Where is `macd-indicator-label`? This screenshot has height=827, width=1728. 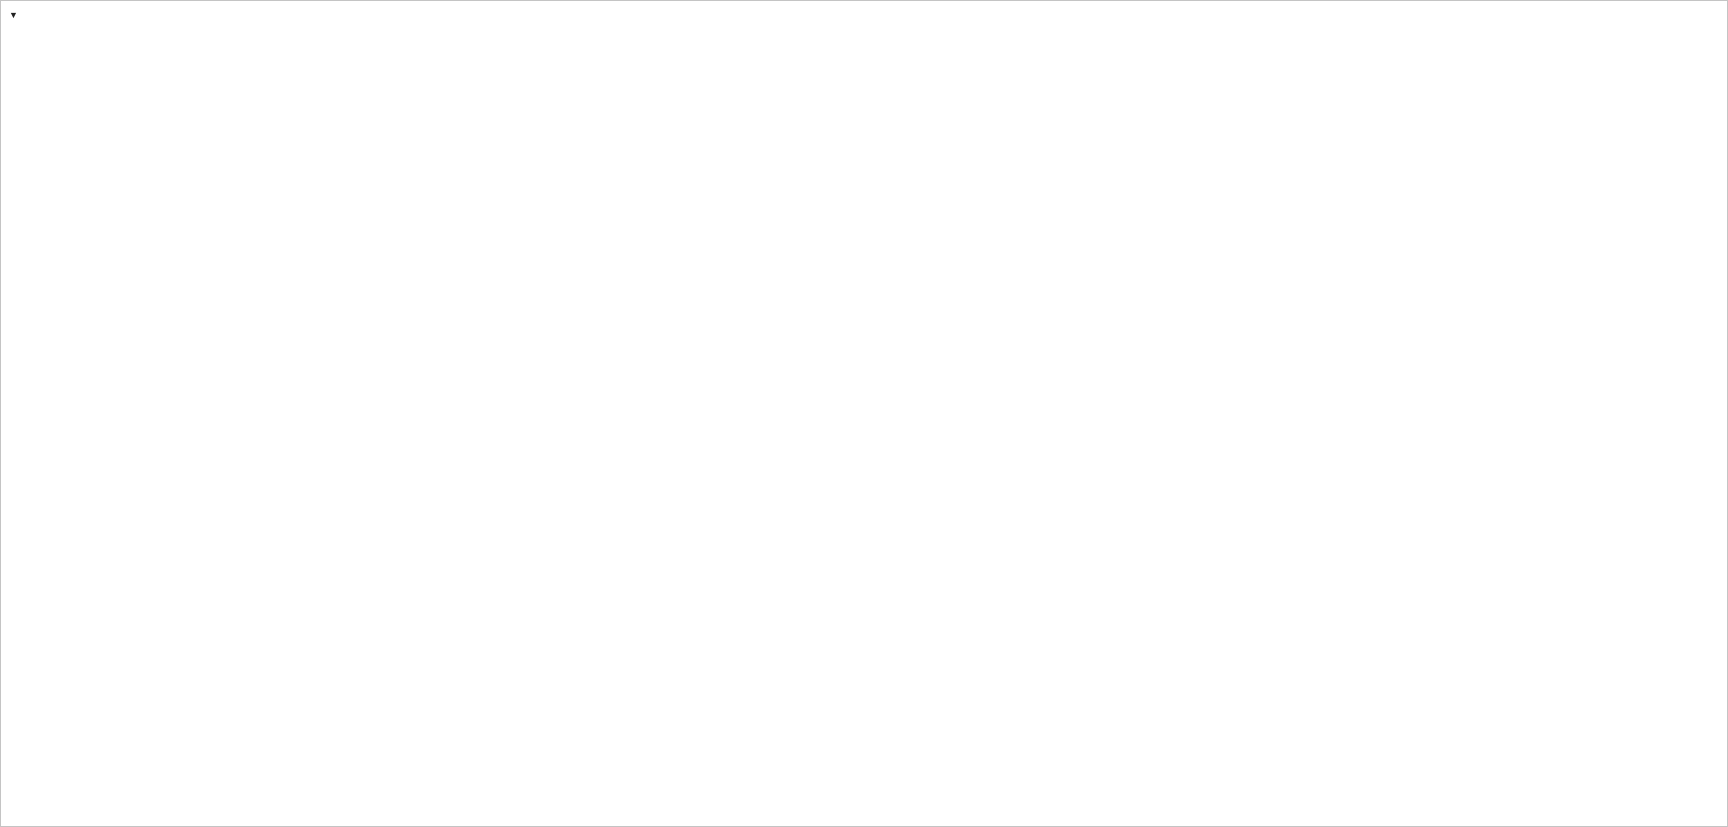 macd-indicator-label is located at coordinates (15, 481).